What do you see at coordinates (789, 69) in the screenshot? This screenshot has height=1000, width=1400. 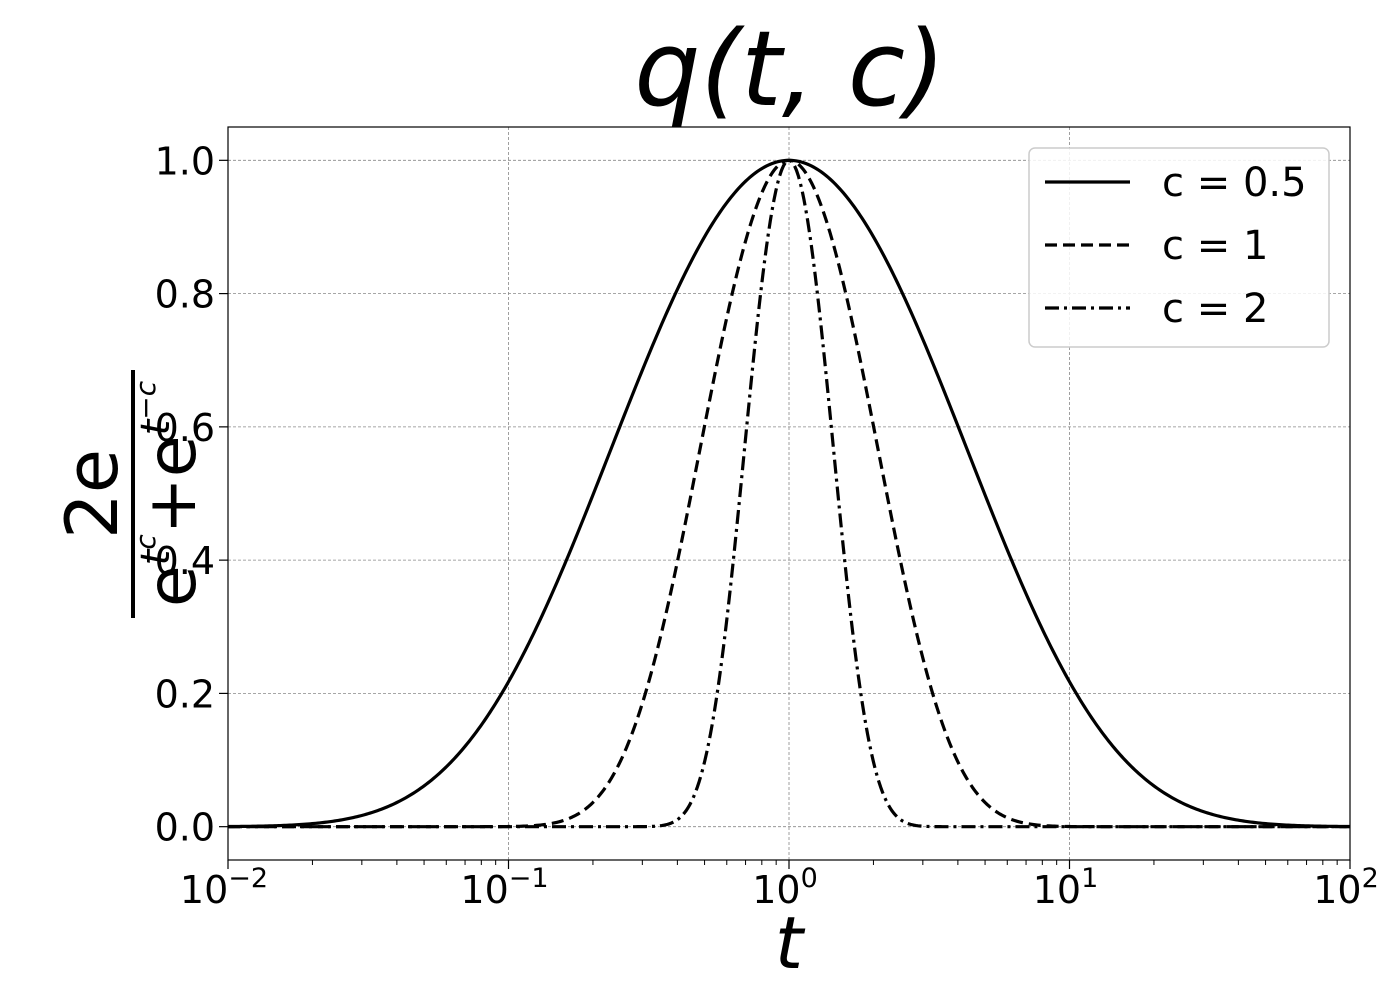 I see `chart-title: q(t, c)` at bounding box center [789, 69].